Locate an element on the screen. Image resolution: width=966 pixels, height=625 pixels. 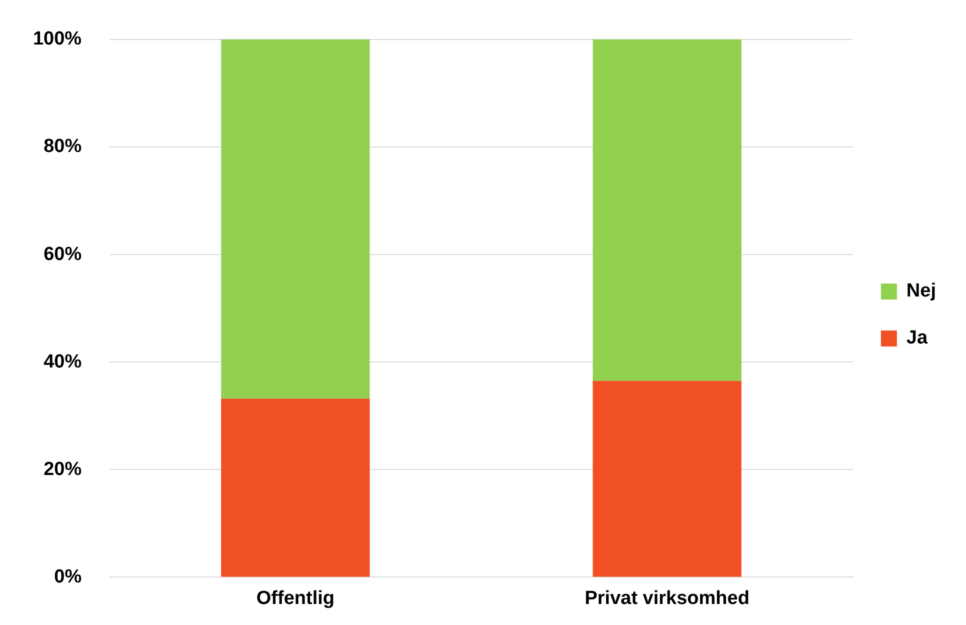
x-tick-label: Offentlig is located at coordinates (295, 598).